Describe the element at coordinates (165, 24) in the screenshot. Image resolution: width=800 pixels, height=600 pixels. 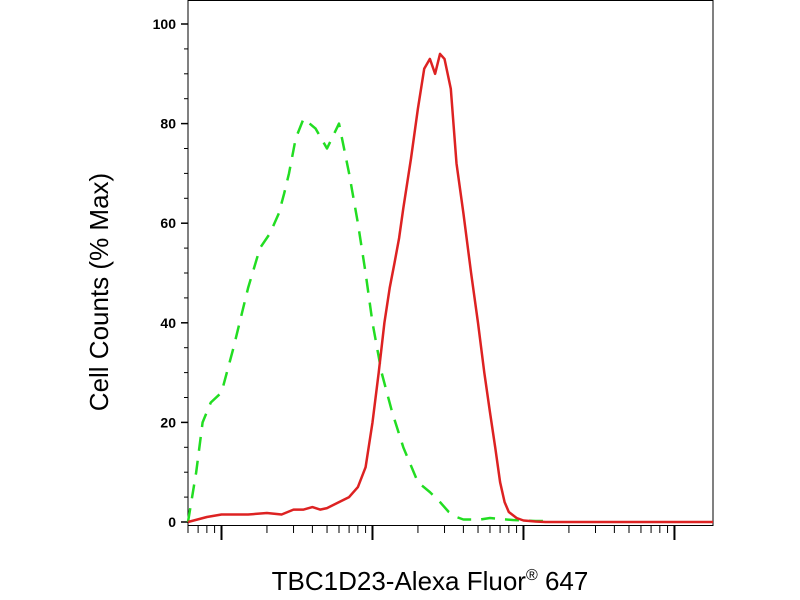
I see `y-tick-label: 100` at that location.